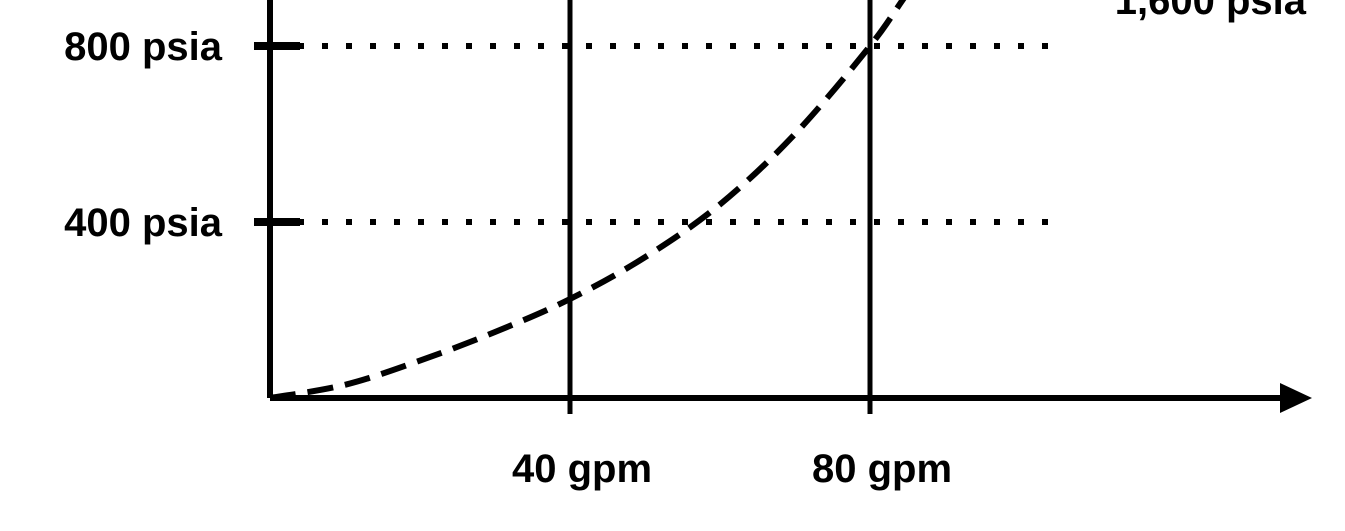 The width and height of the screenshot is (1345, 531). What do you see at coordinates (732, 469) in the screenshot?
I see `x-ticks: 40 gpm 80 gpm` at bounding box center [732, 469].